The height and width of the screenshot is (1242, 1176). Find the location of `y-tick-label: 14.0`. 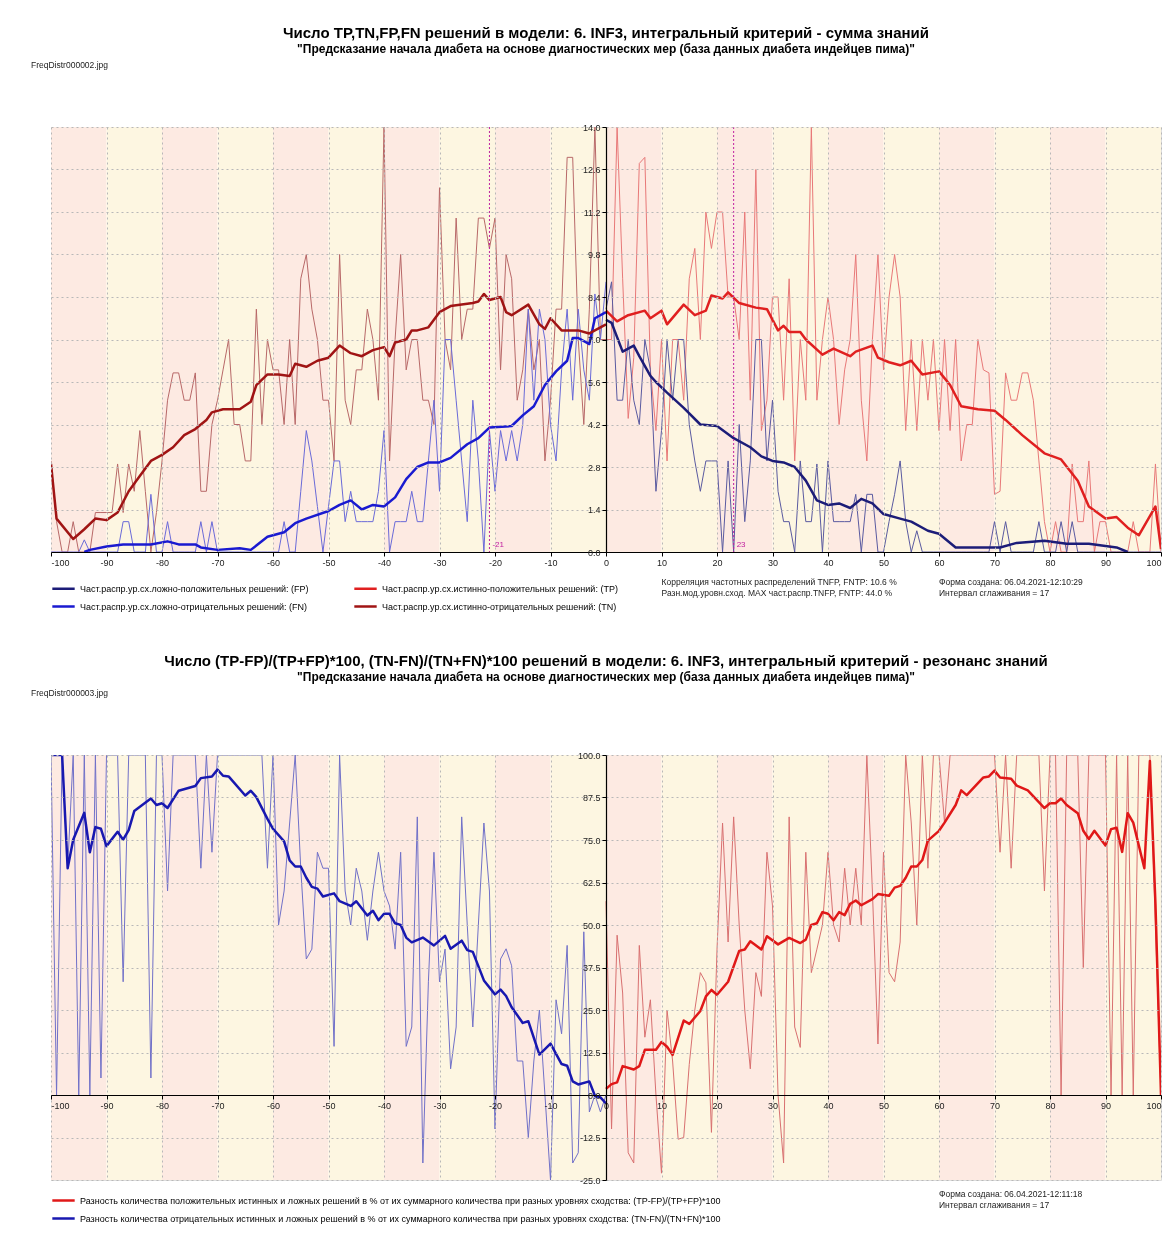

y-tick-label: 14.0 is located at coordinates (591, 127).